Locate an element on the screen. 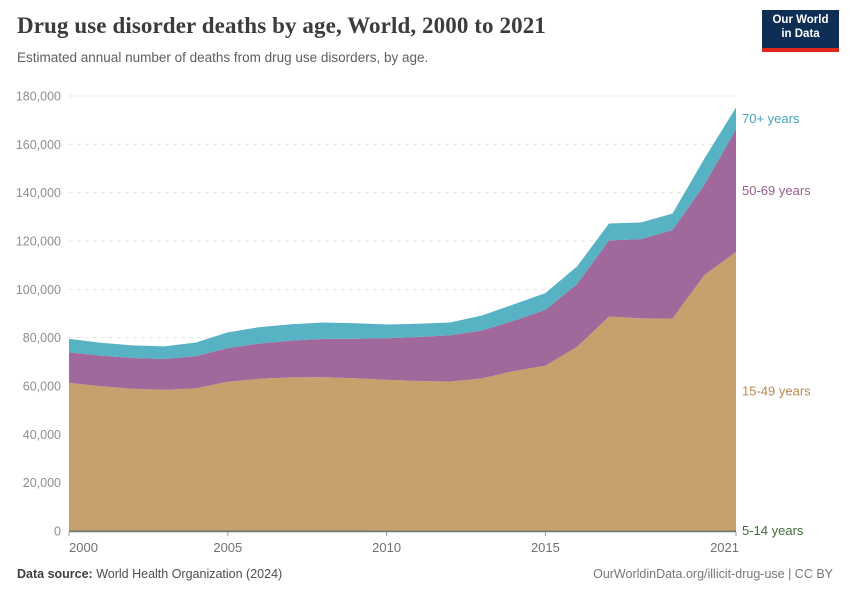  owid-logo: Our World in Data is located at coordinates (800, 31).